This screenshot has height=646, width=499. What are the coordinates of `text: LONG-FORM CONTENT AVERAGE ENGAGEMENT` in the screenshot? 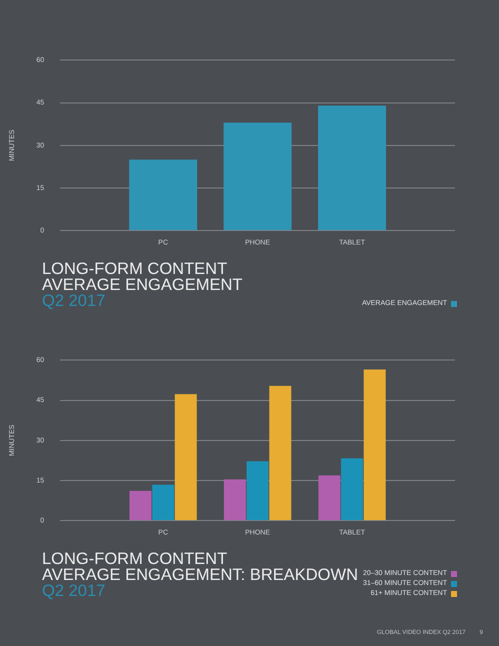 It's located at (142, 277).